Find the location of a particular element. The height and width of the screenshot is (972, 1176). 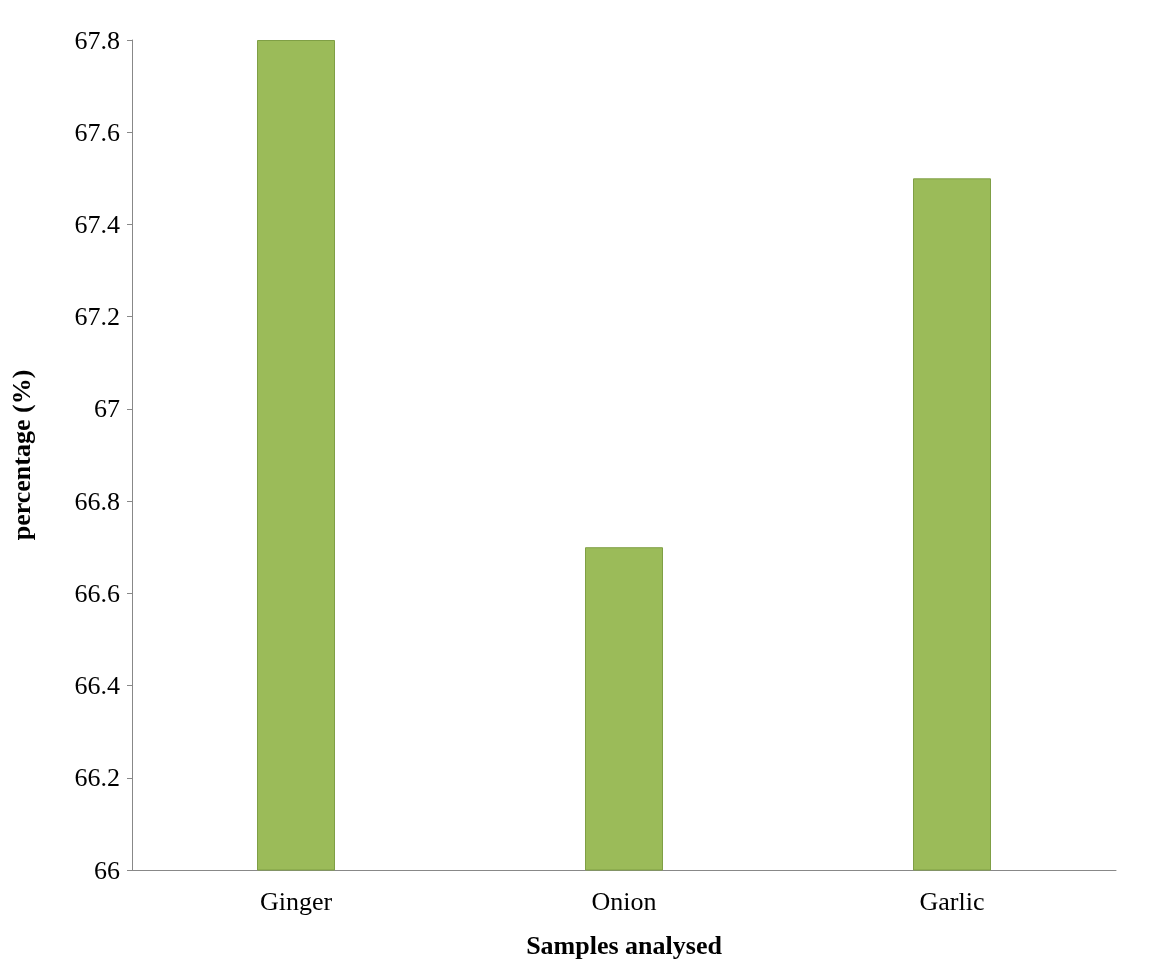

y-tick-label: 67.4 is located at coordinates (97, 224).